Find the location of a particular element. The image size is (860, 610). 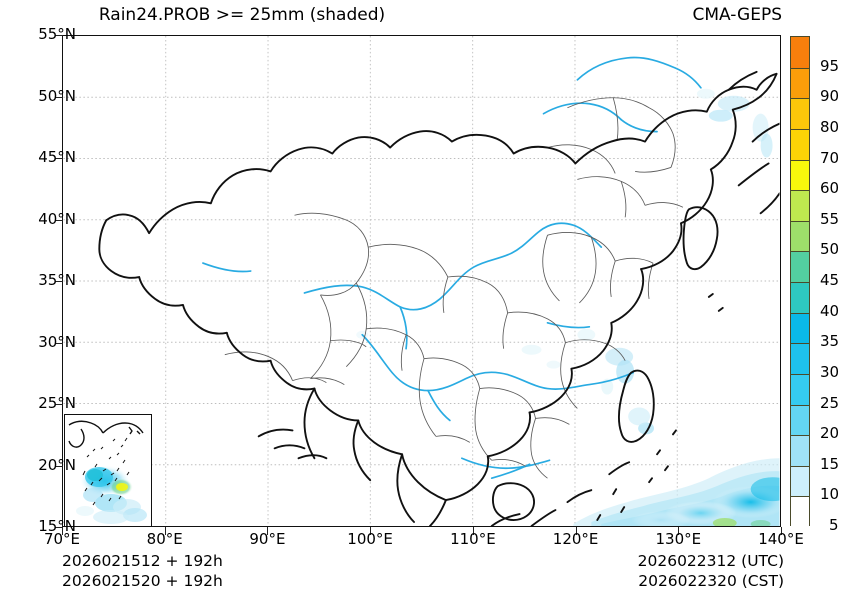

colorbar-label-35: 35 is located at coordinates (830, 341).